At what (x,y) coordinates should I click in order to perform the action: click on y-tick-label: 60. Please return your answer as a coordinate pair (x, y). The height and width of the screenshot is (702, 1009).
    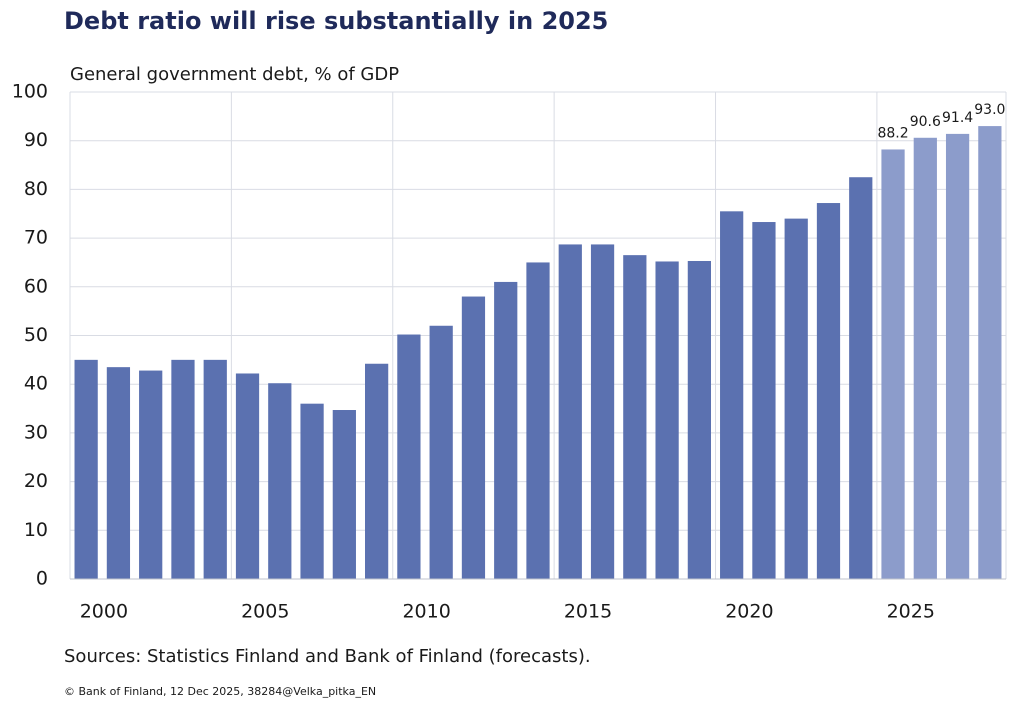
    Looking at the image, I should click on (36, 286).